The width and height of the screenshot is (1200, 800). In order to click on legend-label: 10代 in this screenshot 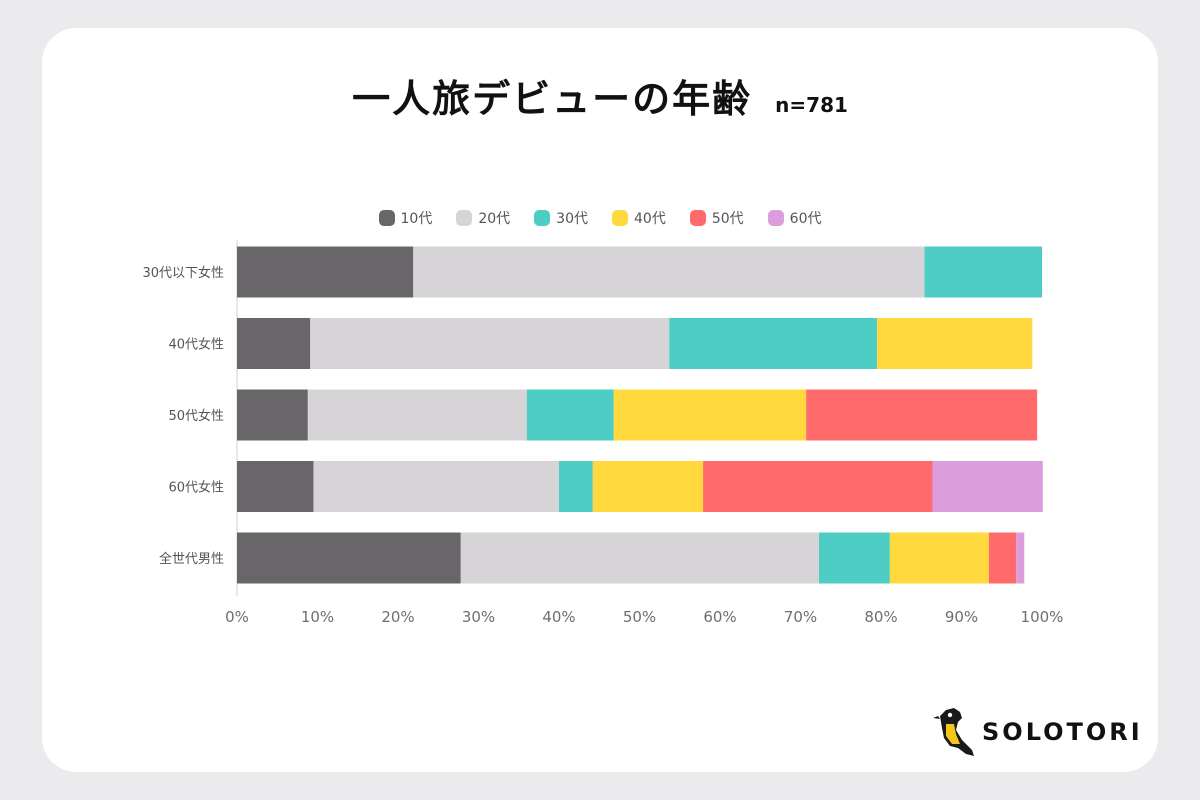, I will do `click(416, 219)`.